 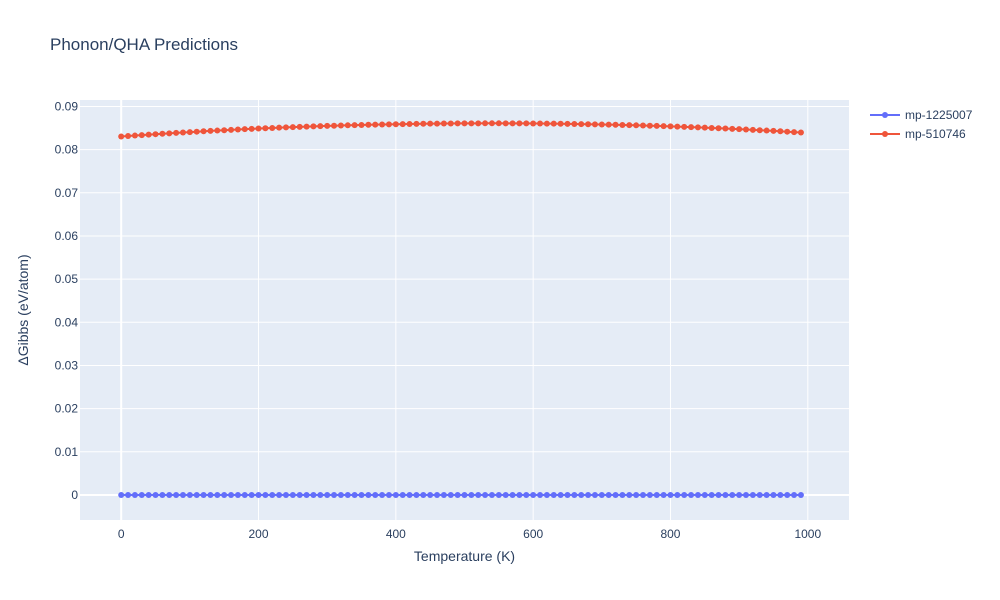 I want to click on legend: mp-1225007 mp-510746, so click(x=921, y=124).